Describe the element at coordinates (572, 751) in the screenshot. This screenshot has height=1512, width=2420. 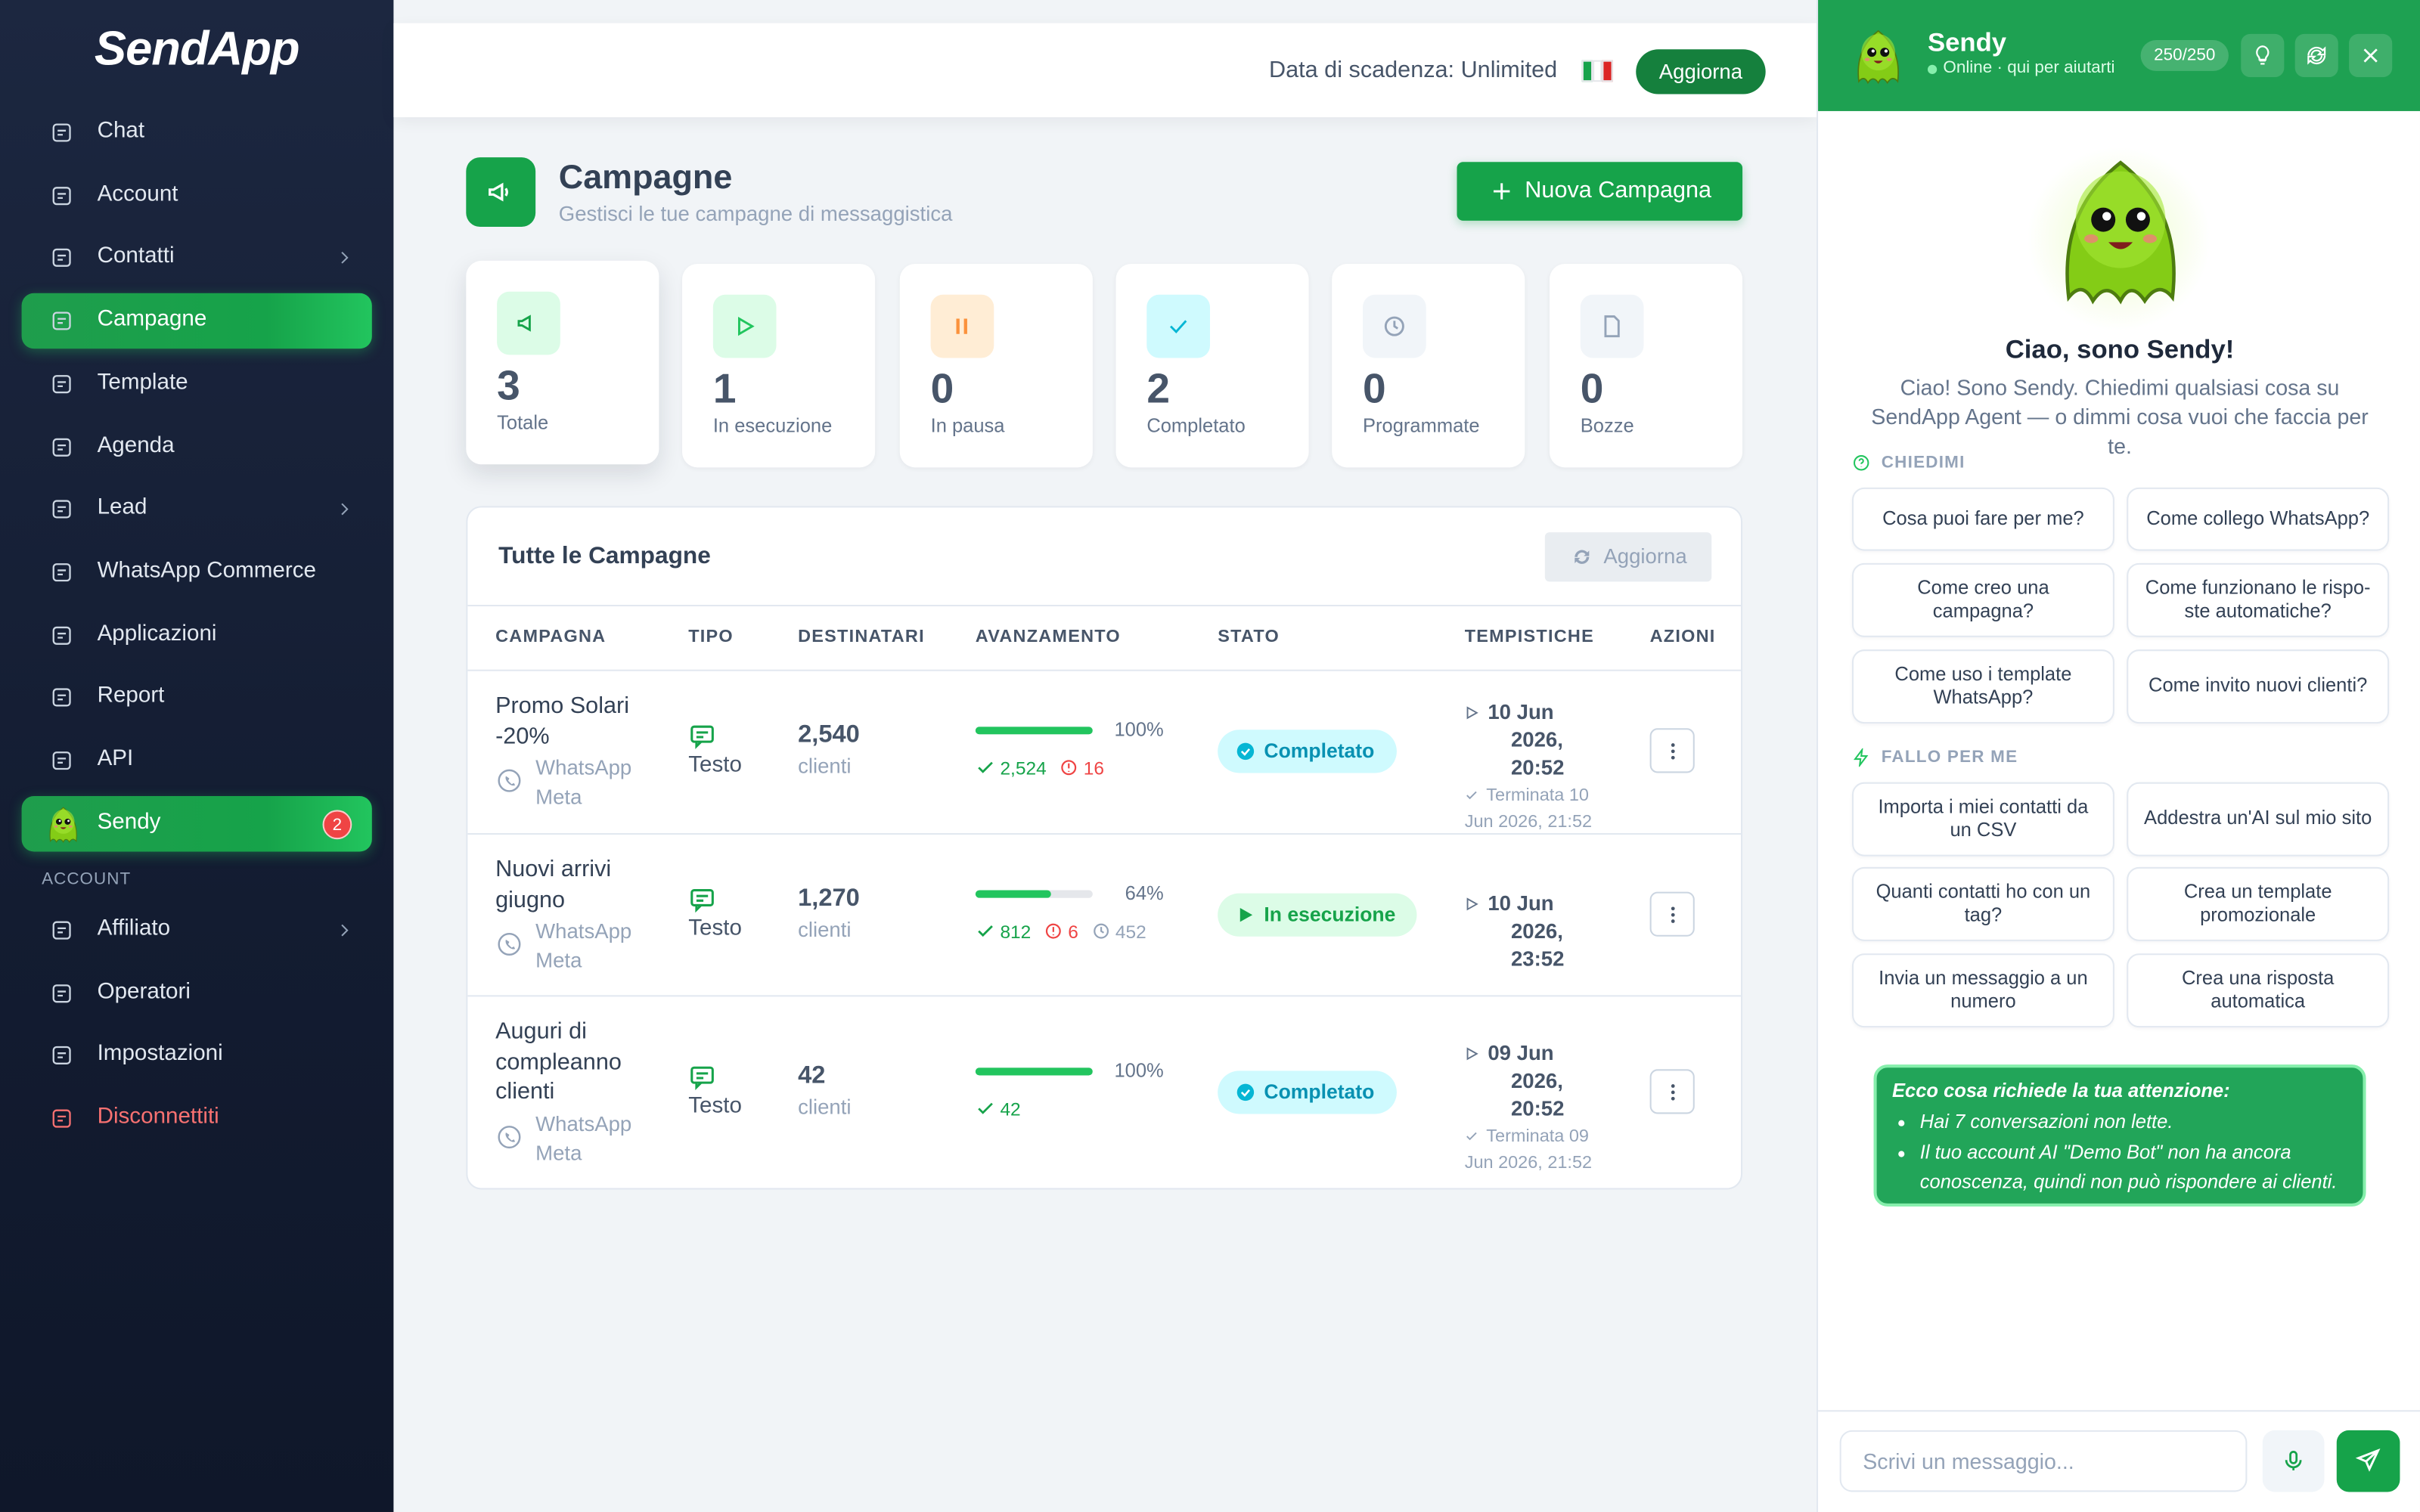
I see `campaign-cell: Promo Solari -20% WhatsApp Meta` at that location.